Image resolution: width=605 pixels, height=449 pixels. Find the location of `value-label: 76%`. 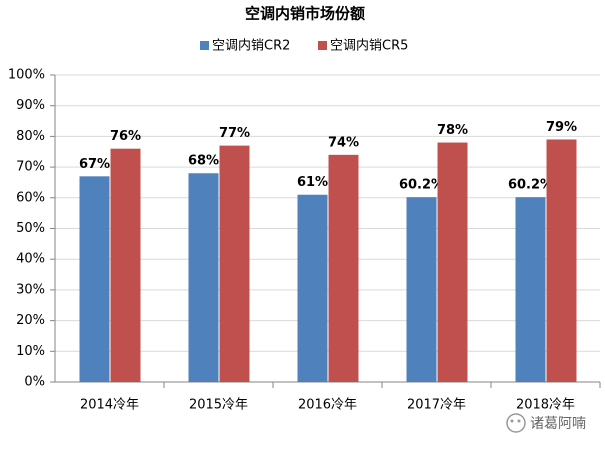

value-label: 76% is located at coordinates (125, 136).